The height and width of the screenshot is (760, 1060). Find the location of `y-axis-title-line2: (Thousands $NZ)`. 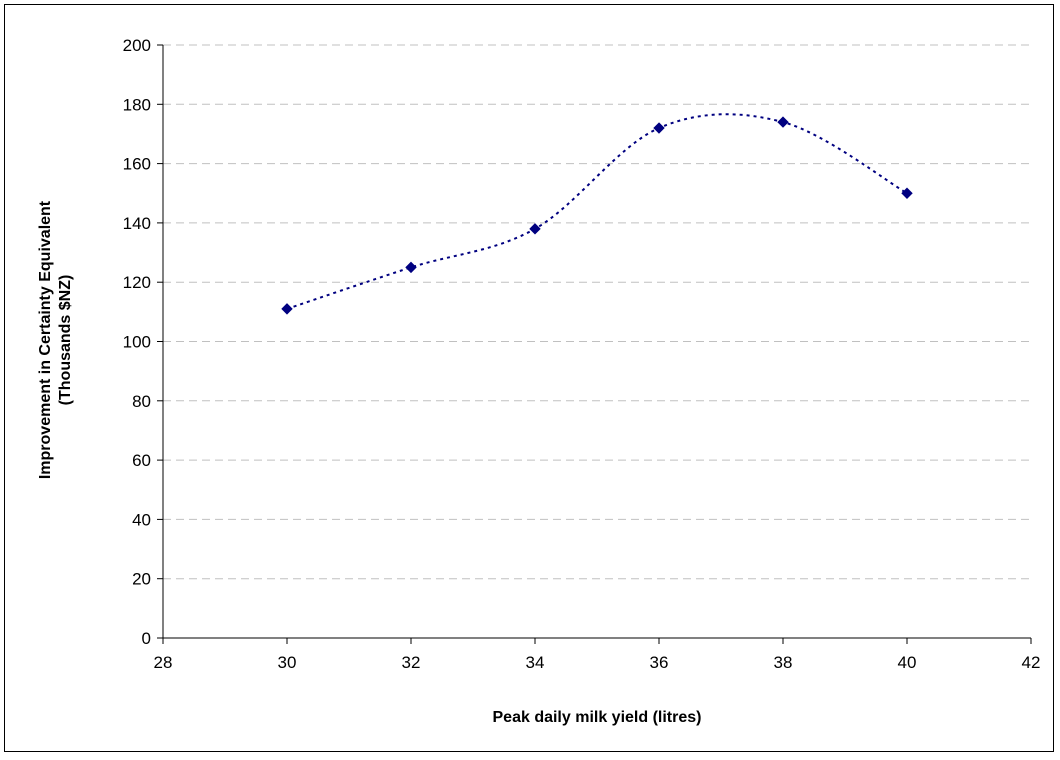

y-axis-title-line2: (Thousands $NZ) is located at coordinates (65, 340).